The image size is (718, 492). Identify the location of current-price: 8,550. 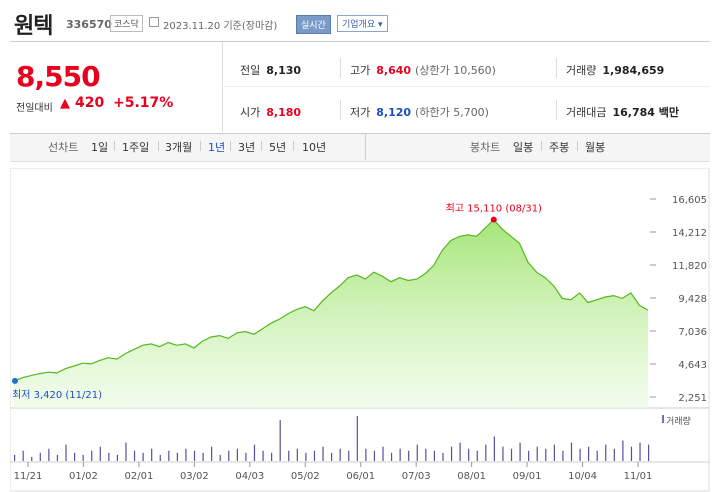
(58, 76).